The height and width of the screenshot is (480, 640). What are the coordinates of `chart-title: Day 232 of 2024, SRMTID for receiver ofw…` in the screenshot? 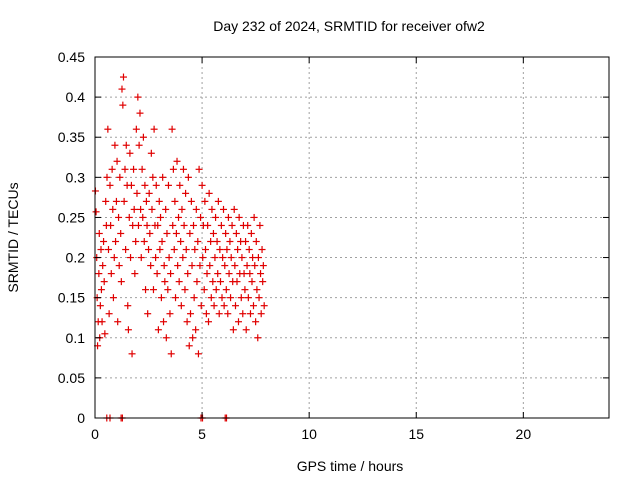 It's located at (349, 26).